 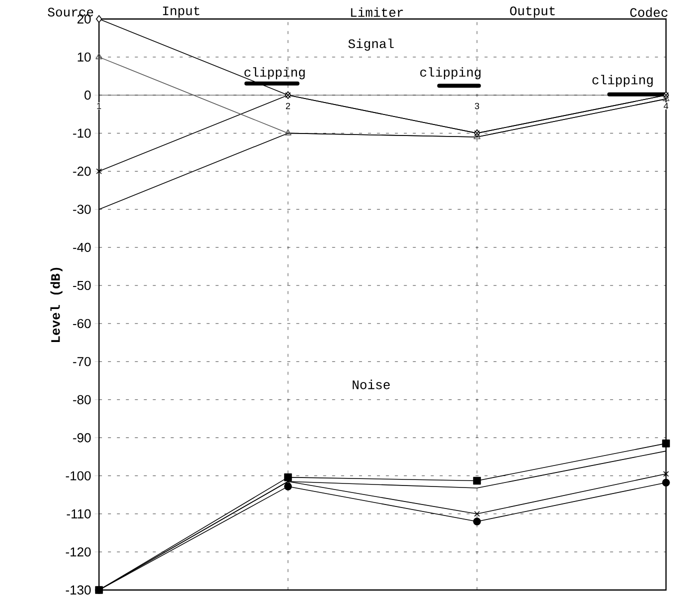 What do you see at coordinates (82, 209) in the screenshot?
I see `y-tick-label: -30` at bounding box center [82, 209].